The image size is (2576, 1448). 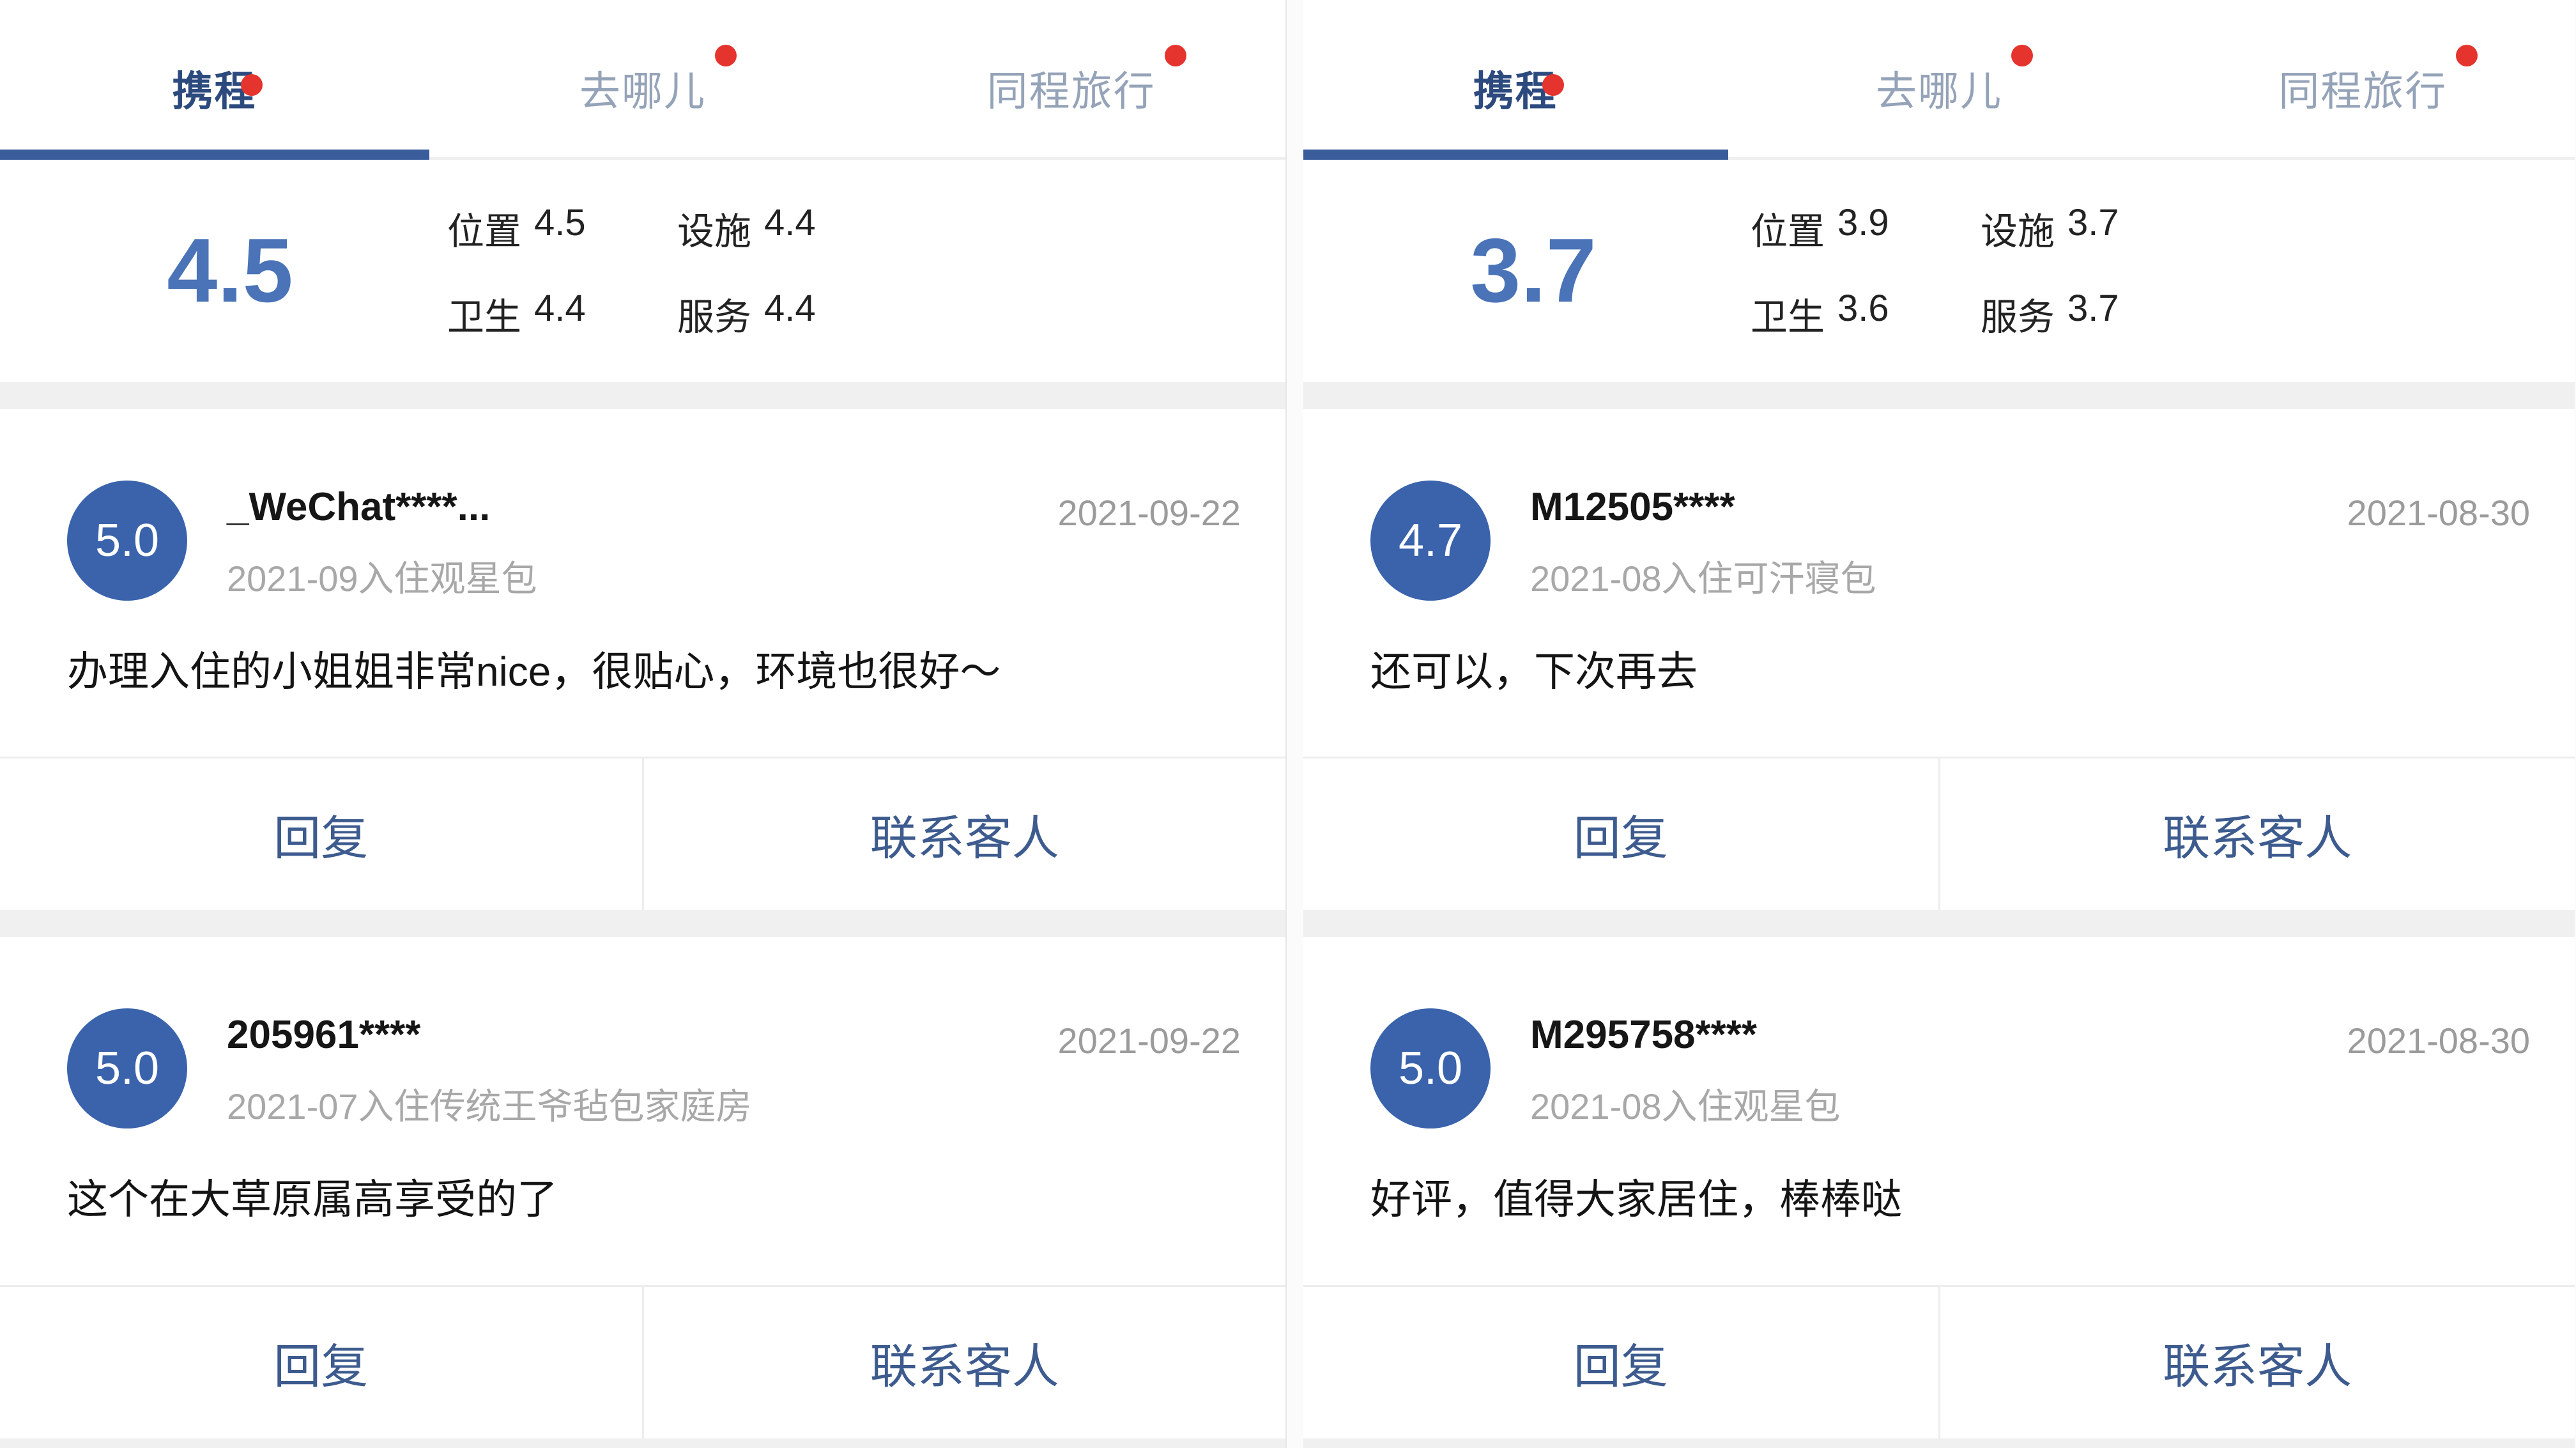 I want to click on reviewer-info: M295758**** 2021-08入住观星包, so click(x=1685, y=1069).